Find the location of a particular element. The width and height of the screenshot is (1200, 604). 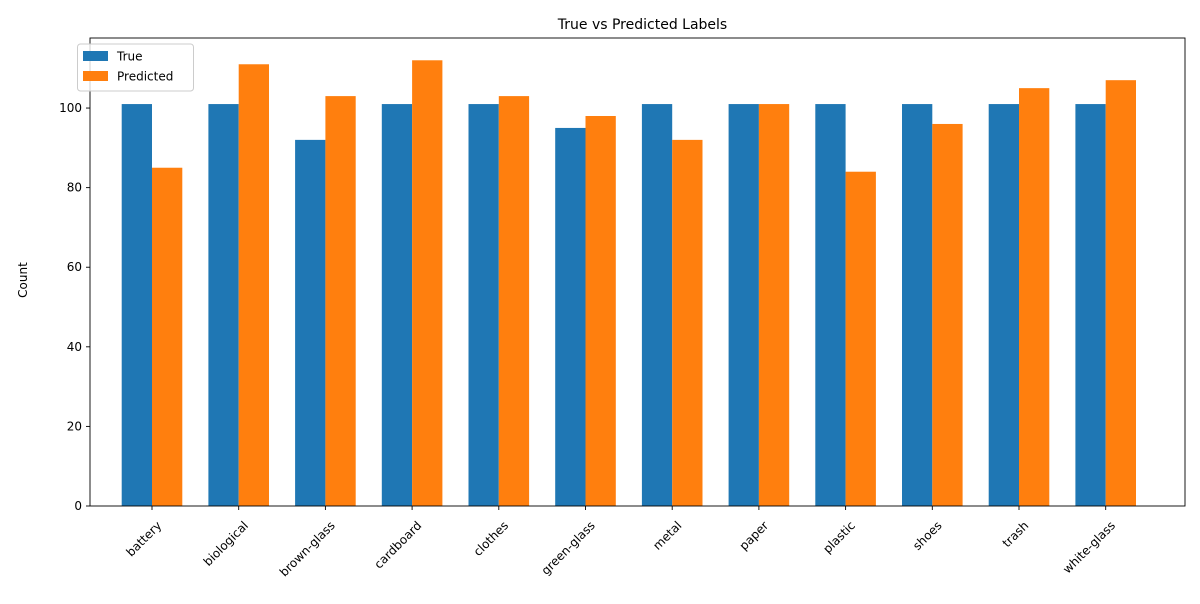

legend: True Predicted is located at coordinates (135, 67).